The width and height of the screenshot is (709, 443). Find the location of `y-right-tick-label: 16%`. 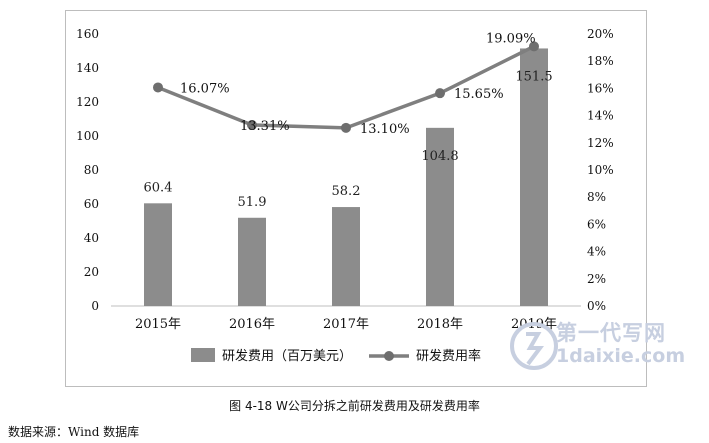

y-right-tick-label: 16% is located at coordinates (600, 88).